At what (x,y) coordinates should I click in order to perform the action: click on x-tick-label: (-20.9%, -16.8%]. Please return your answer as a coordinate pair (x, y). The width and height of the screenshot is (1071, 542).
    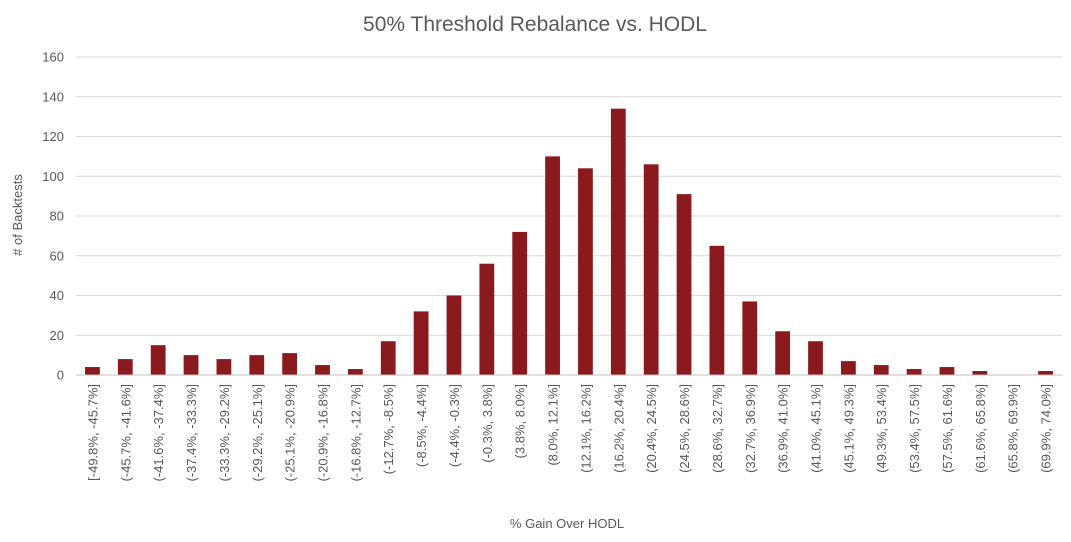
    Looking at the image, I should click on (323, 433).